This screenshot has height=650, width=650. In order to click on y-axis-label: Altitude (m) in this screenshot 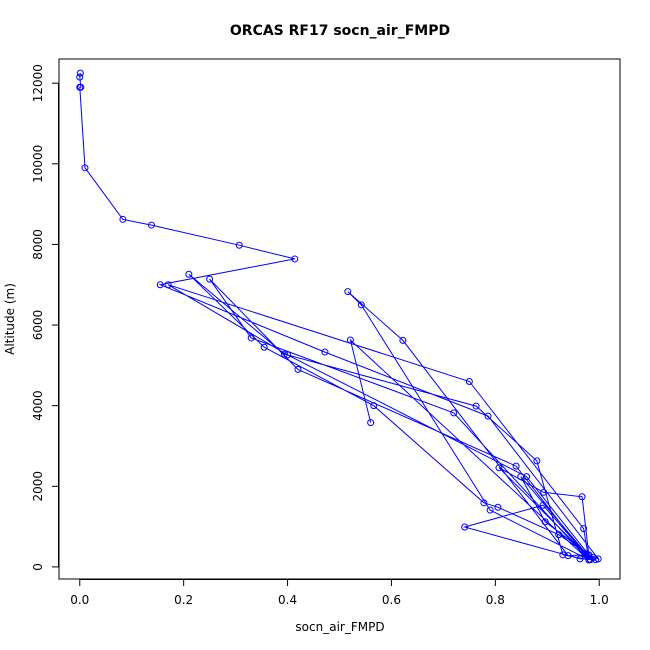, I will do `click(10, 319)`.